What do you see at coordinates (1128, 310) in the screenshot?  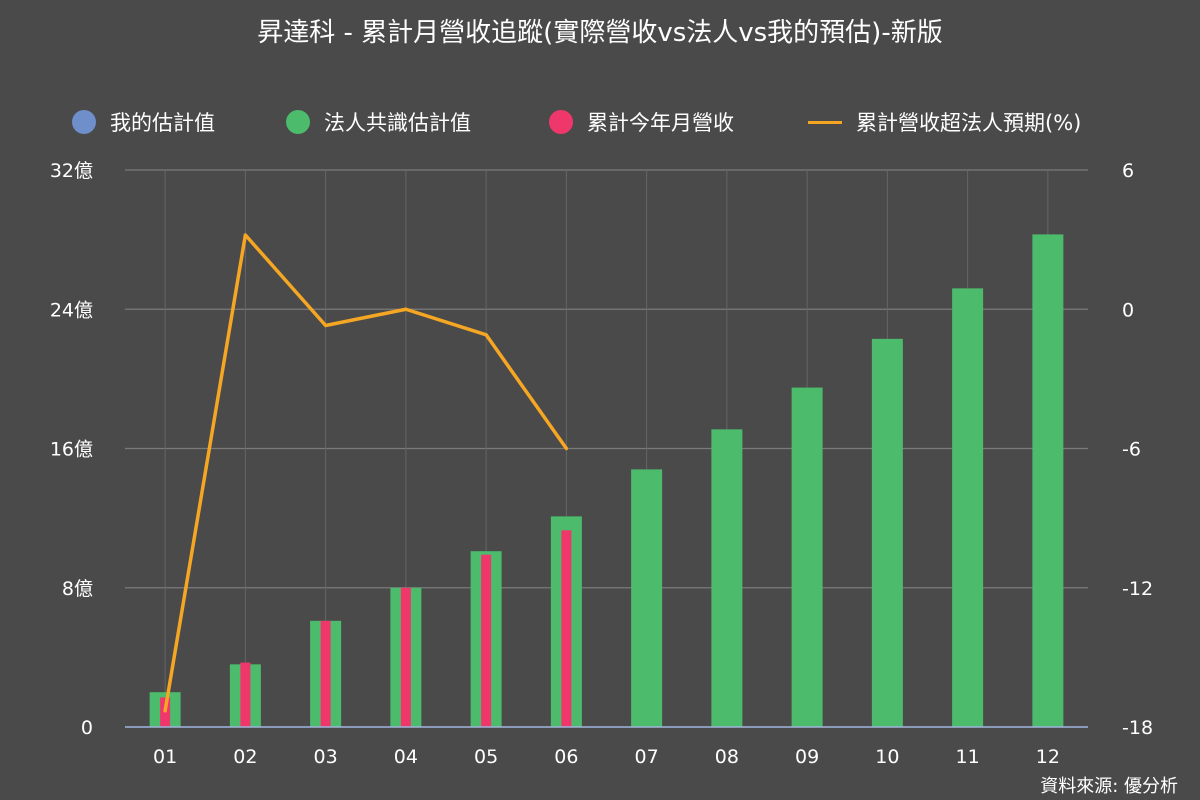 I see `y-right-tick-label: 0` at bounding box center [1128, 310].